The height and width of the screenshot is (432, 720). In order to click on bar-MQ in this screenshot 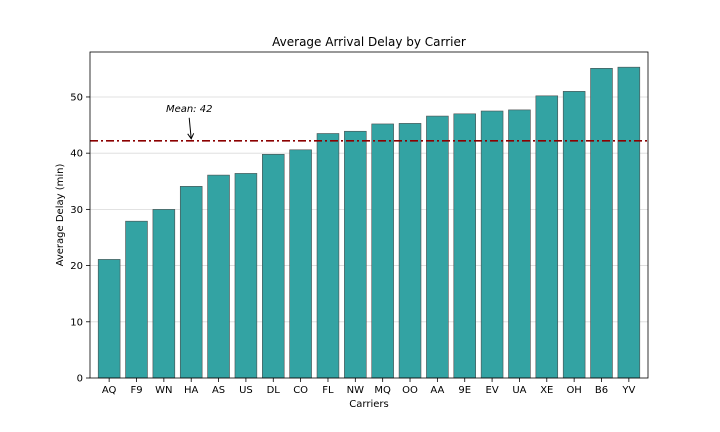, I will do `click(382, 251)`.